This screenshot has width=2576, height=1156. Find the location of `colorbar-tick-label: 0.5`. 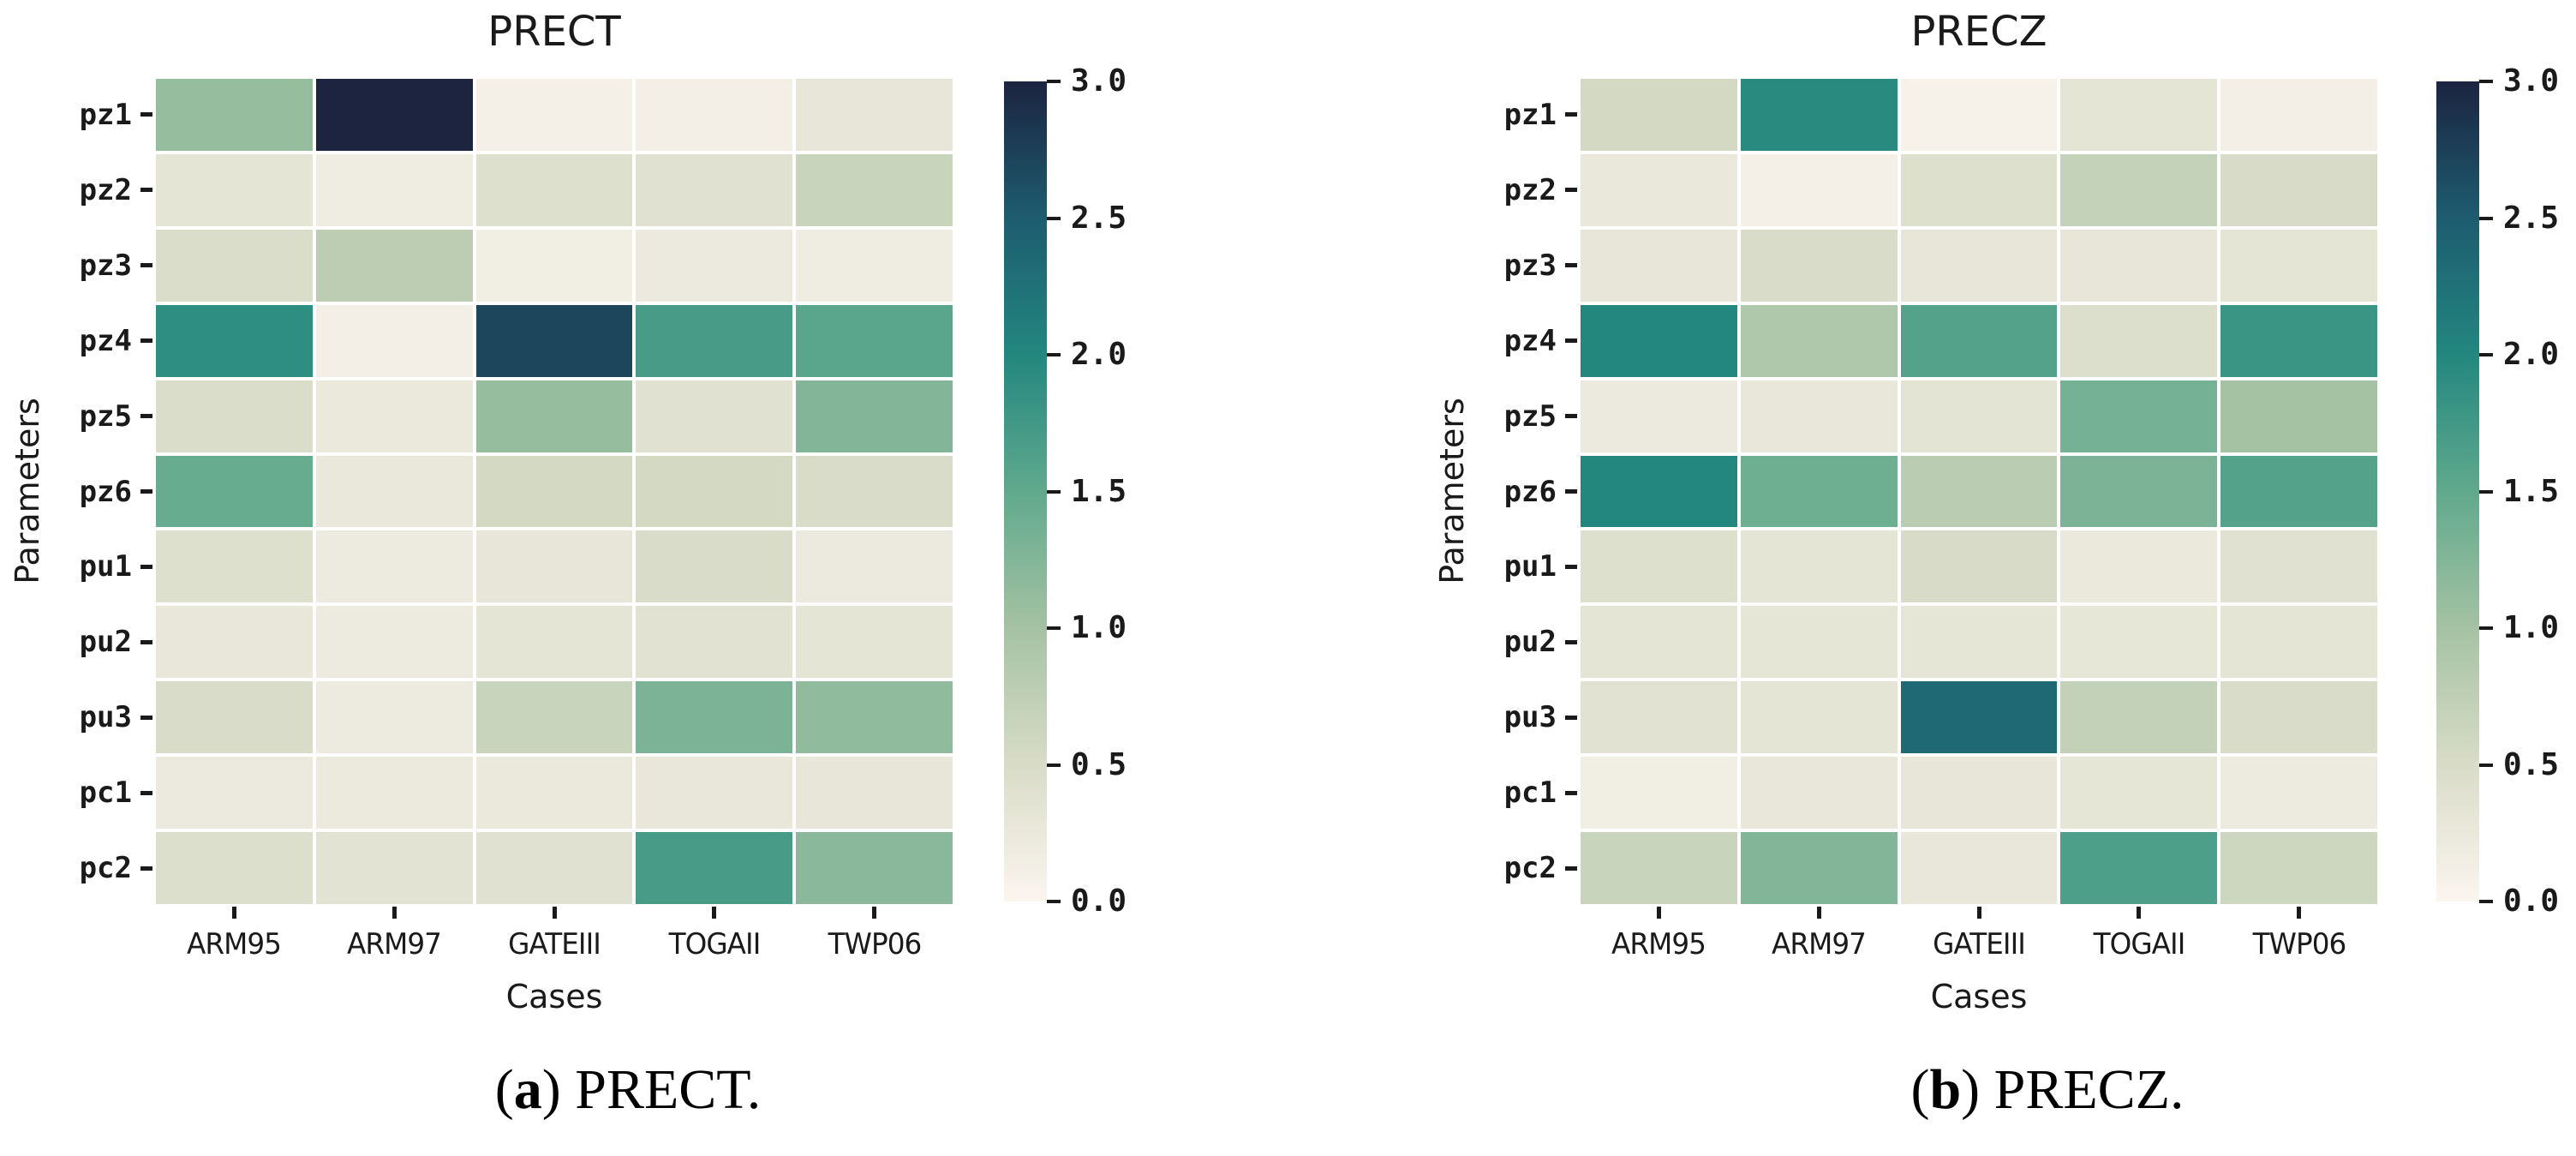

colorbar-tick-label: 0.5 is located at coordinates (1099, 764).